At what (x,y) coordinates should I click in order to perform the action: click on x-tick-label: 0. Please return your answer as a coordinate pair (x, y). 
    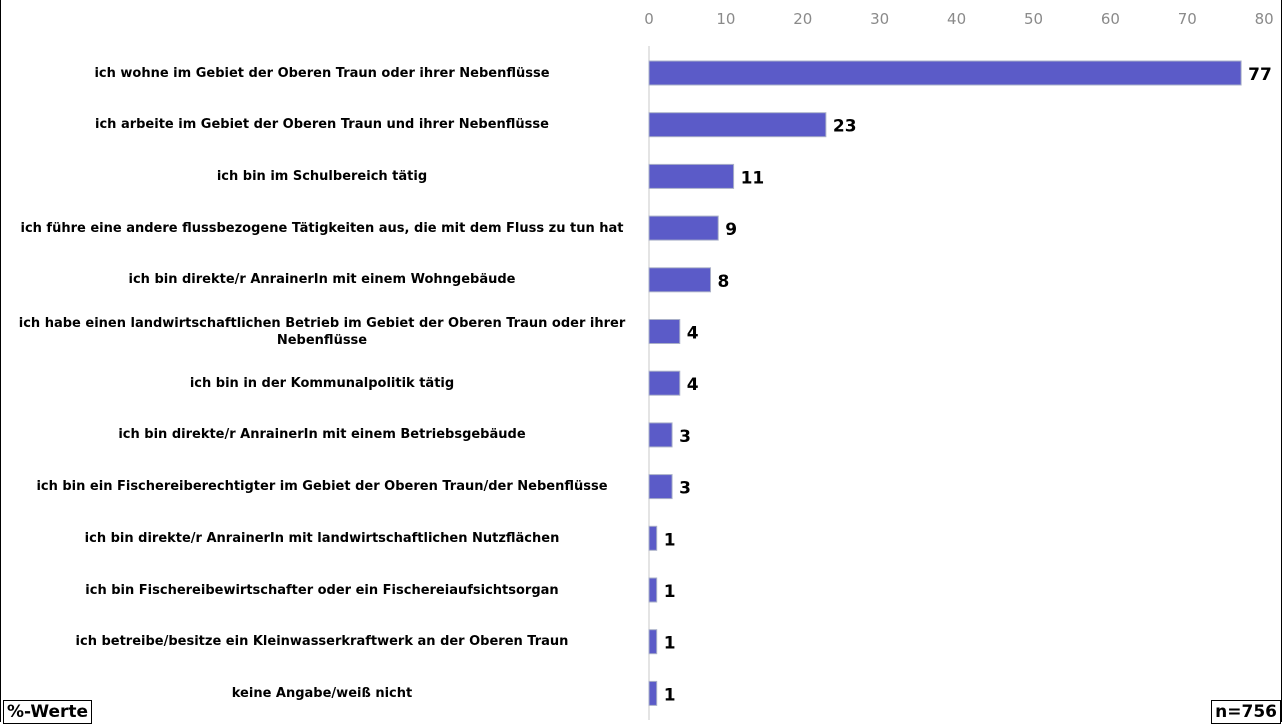
    Looking at the image, I should click on (649, 19).